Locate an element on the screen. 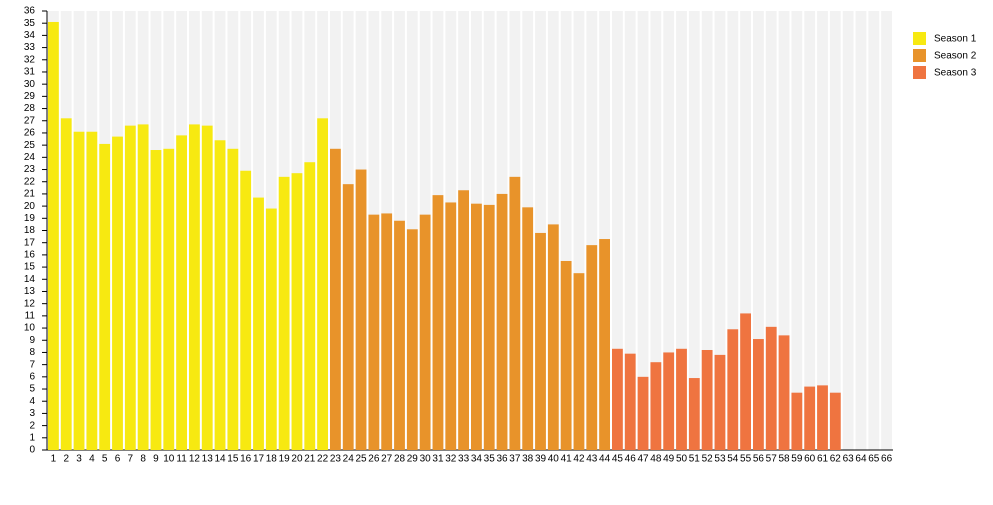  y-tick-label: 24 is located at coordinates (30, 157).